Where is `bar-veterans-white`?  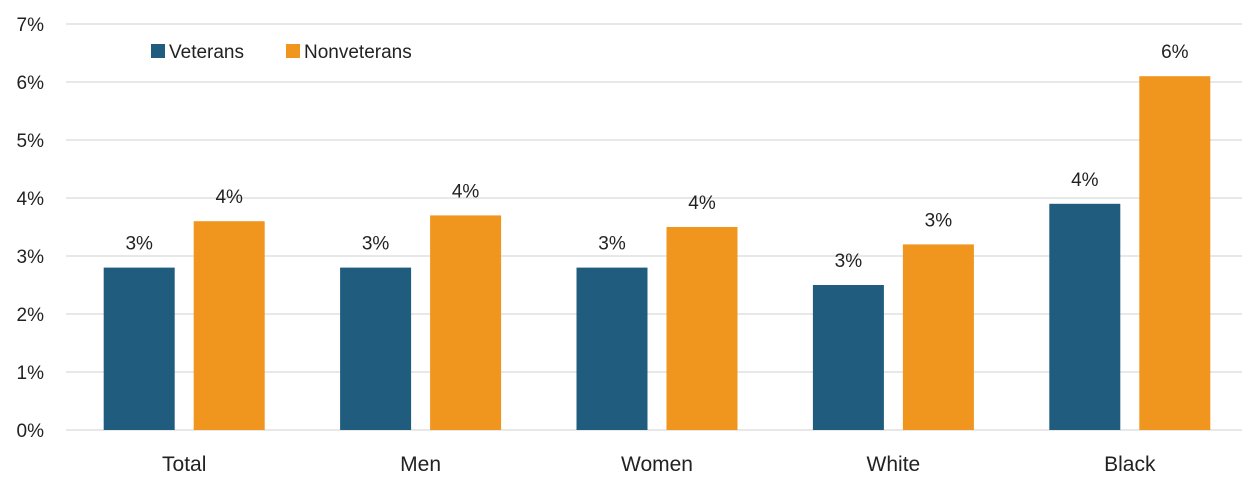 bar-veterans-white is located at coordinates (848, 357).